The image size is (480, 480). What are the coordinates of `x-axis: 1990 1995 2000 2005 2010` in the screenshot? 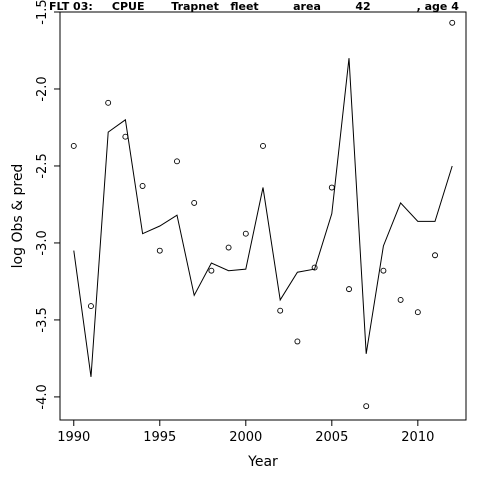 It's located at (245, 432).